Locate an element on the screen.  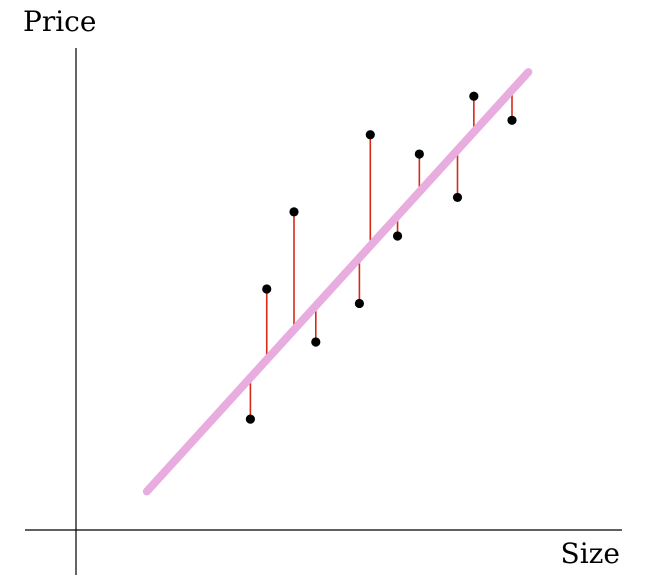
x-axis-label: Size is located at coordinates (590, 553).